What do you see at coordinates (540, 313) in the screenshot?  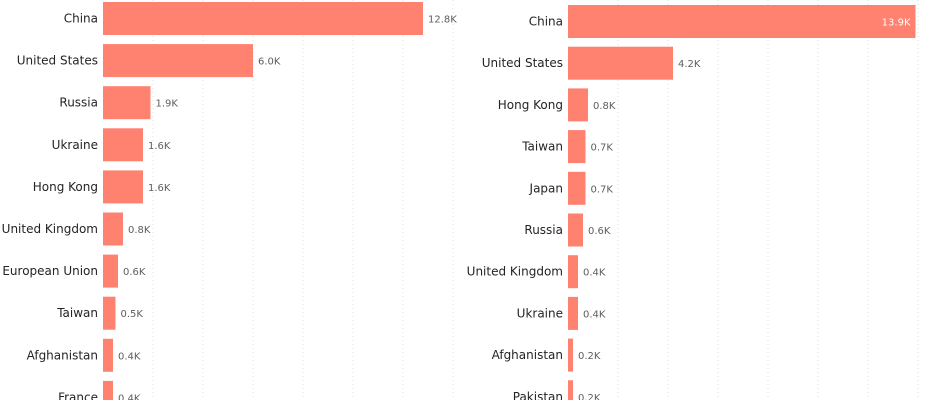 I see `right-category-label: Ukraine` at bounding box center [540, 313].